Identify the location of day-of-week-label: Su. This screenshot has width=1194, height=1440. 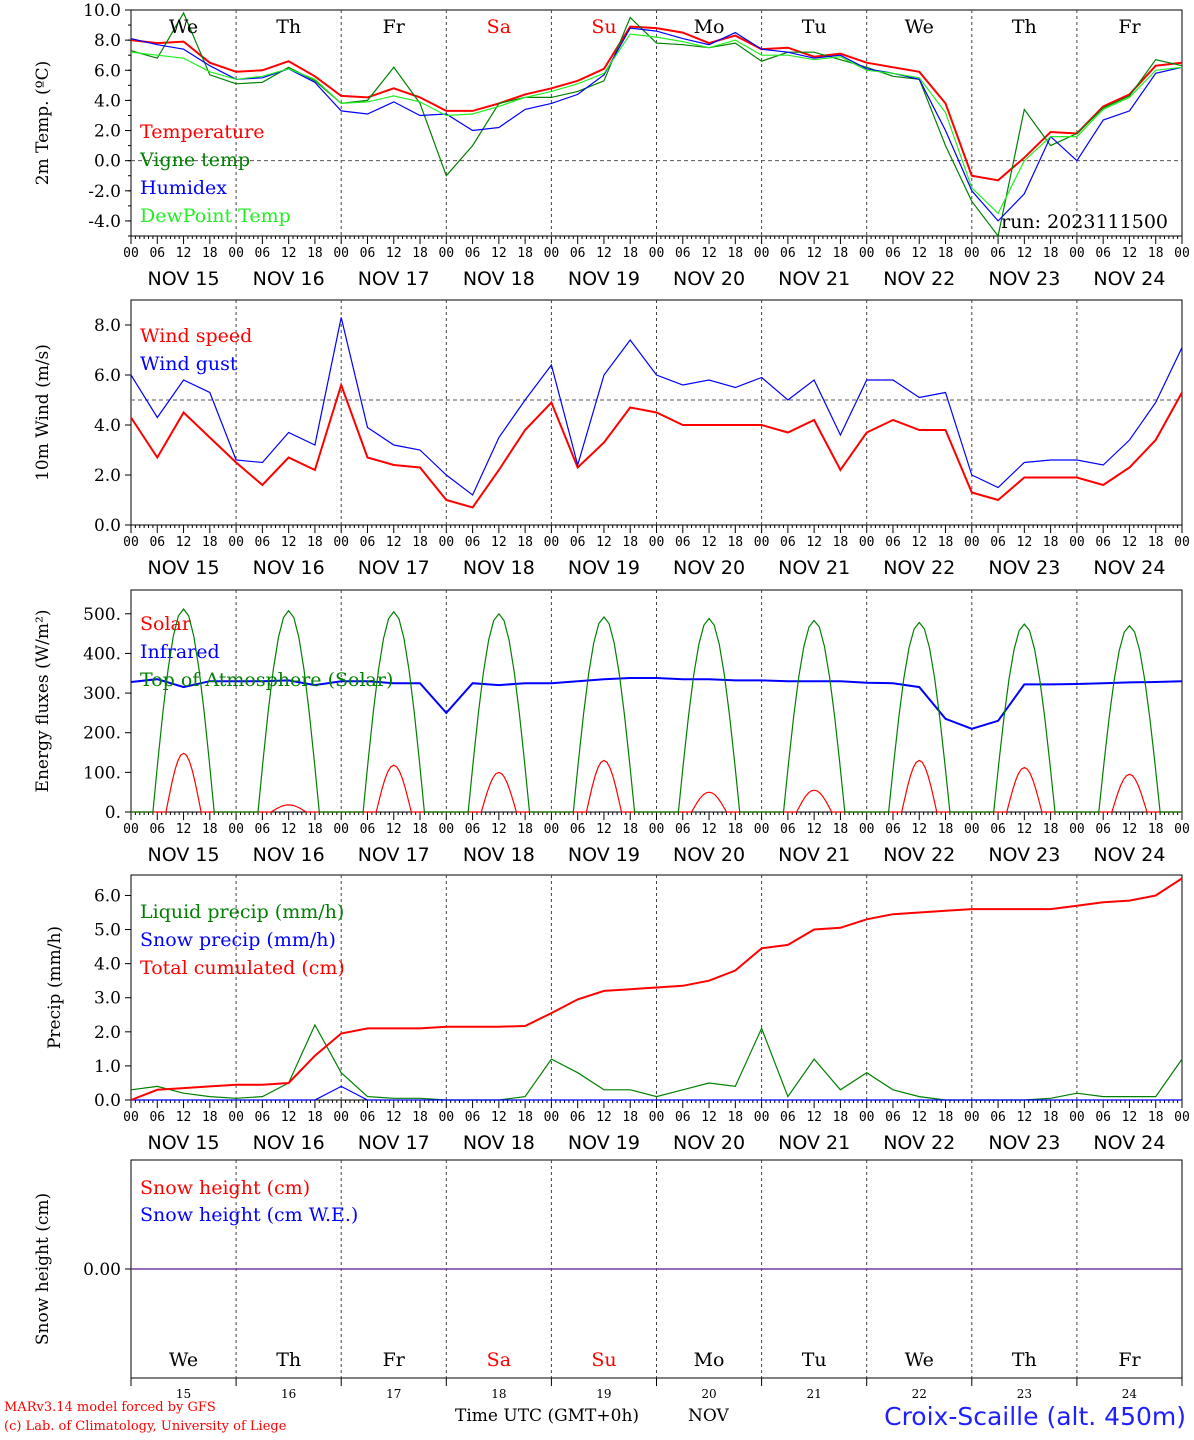
(603, 1360).